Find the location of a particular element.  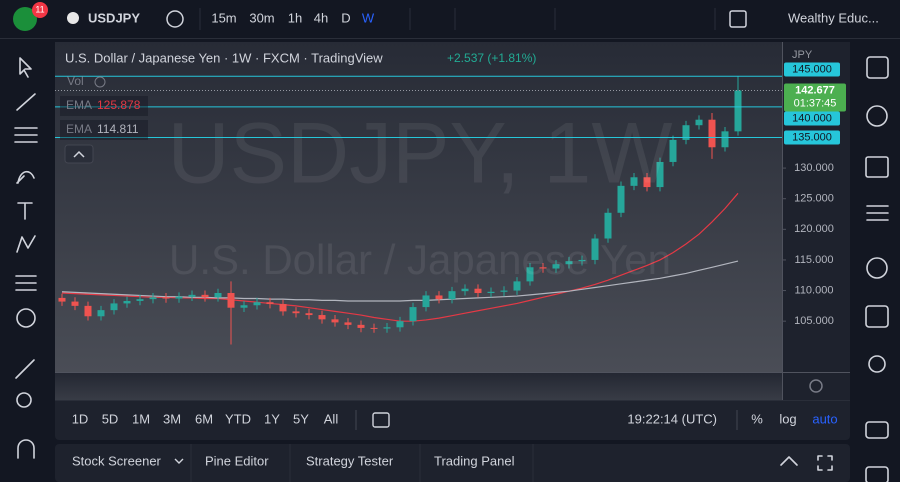

collapse-panel-button is located at coordinates (789, 461).